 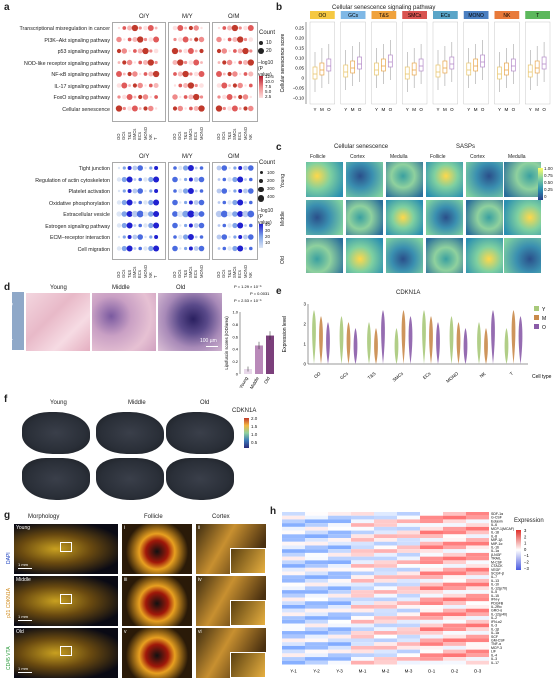 I want to click on h-col-label: O-1, so click(x=432, y=671).